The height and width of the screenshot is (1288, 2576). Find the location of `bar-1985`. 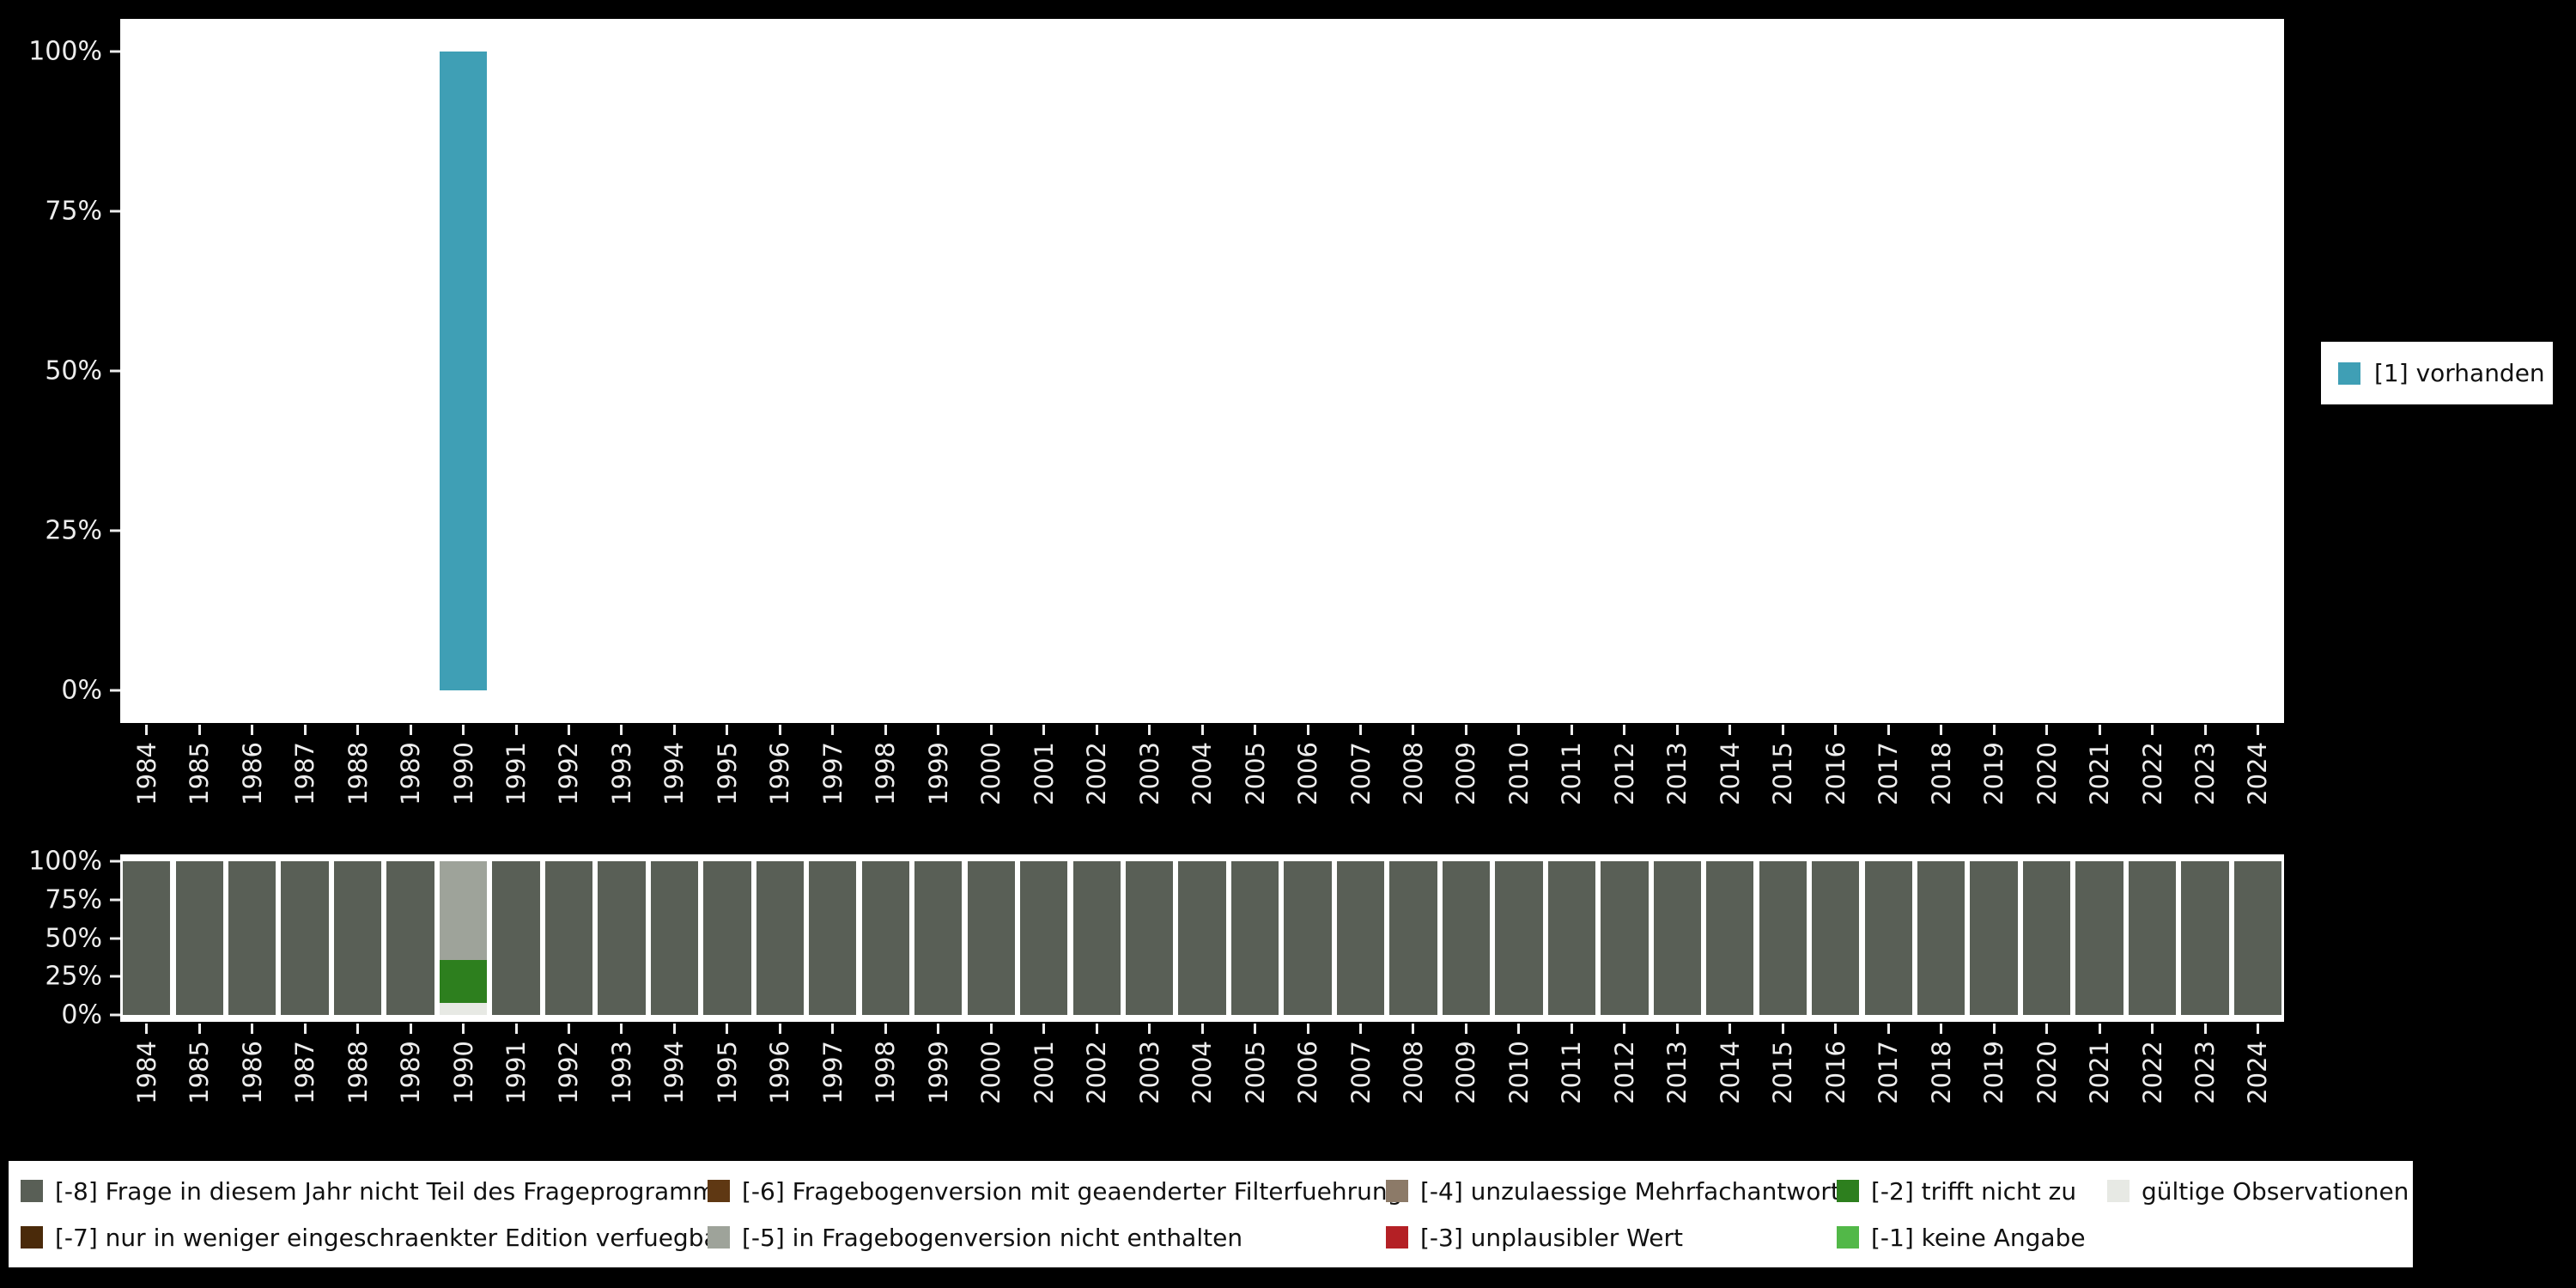

bar-1985 is located at coordinates (199, 938).